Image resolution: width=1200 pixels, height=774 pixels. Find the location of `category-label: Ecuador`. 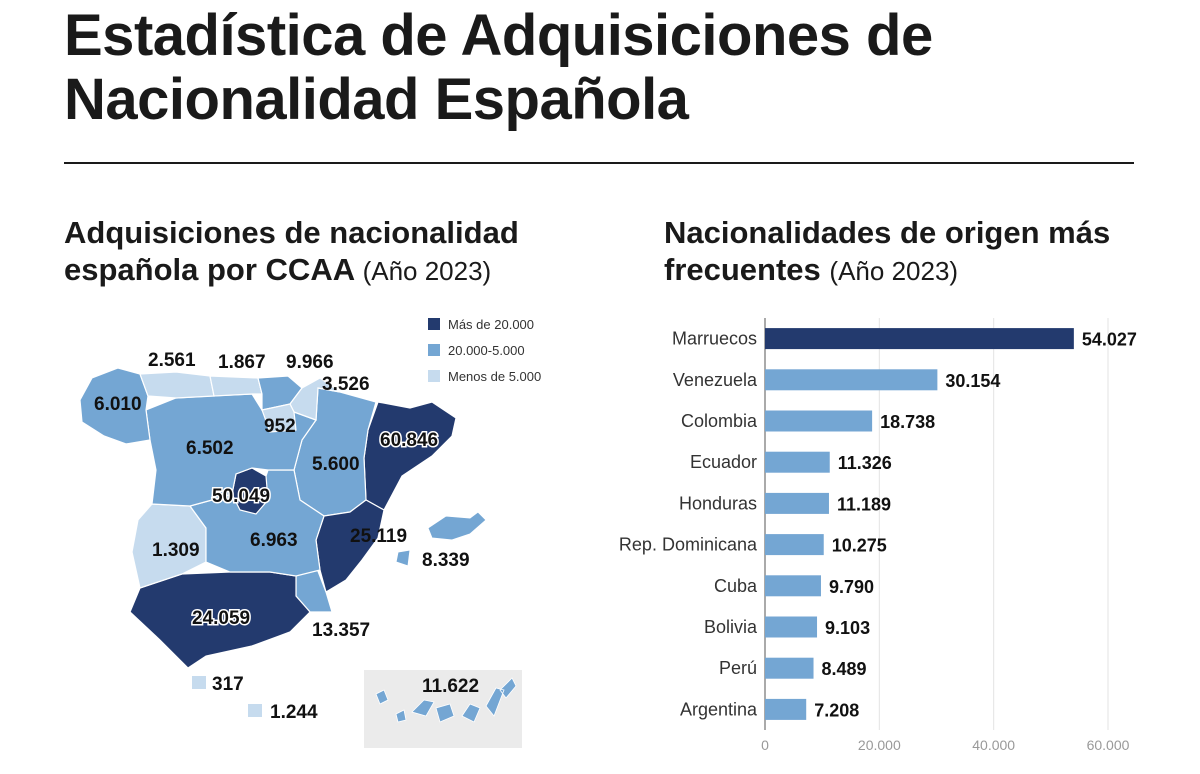

category-label: Ecuador is located at coordinates (723, 462).